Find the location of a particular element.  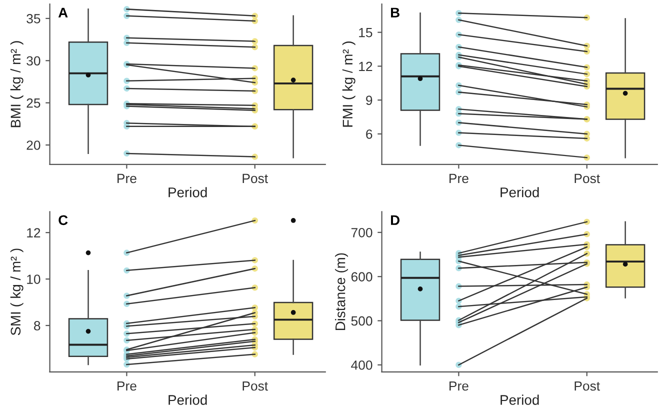

y-axis-title: FMI ( kg / m² ) is located at coordinates (349, 84).